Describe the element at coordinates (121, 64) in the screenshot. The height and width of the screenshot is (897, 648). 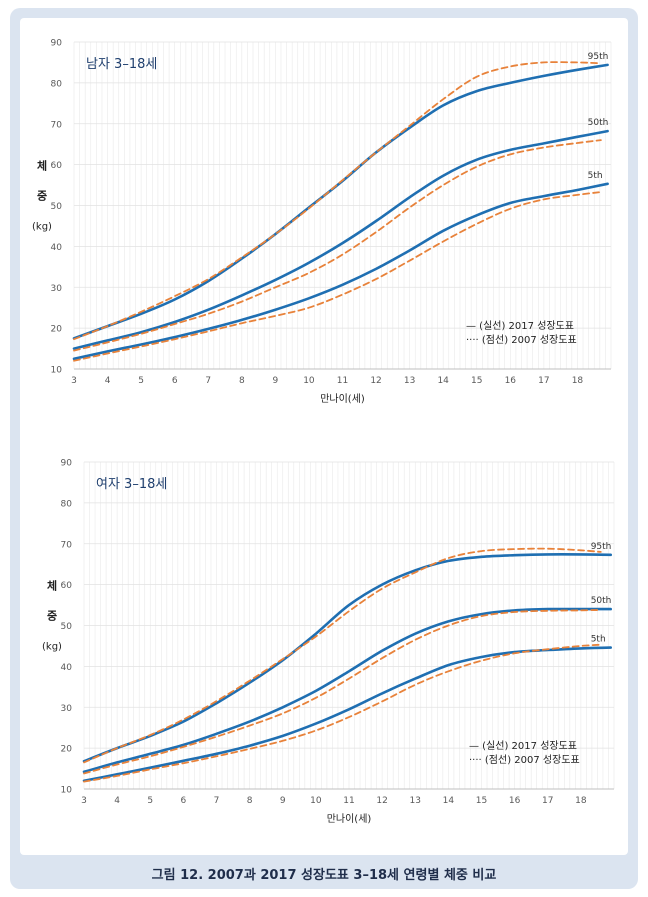
I see `chart-title: 남자 3–18세` at that location.